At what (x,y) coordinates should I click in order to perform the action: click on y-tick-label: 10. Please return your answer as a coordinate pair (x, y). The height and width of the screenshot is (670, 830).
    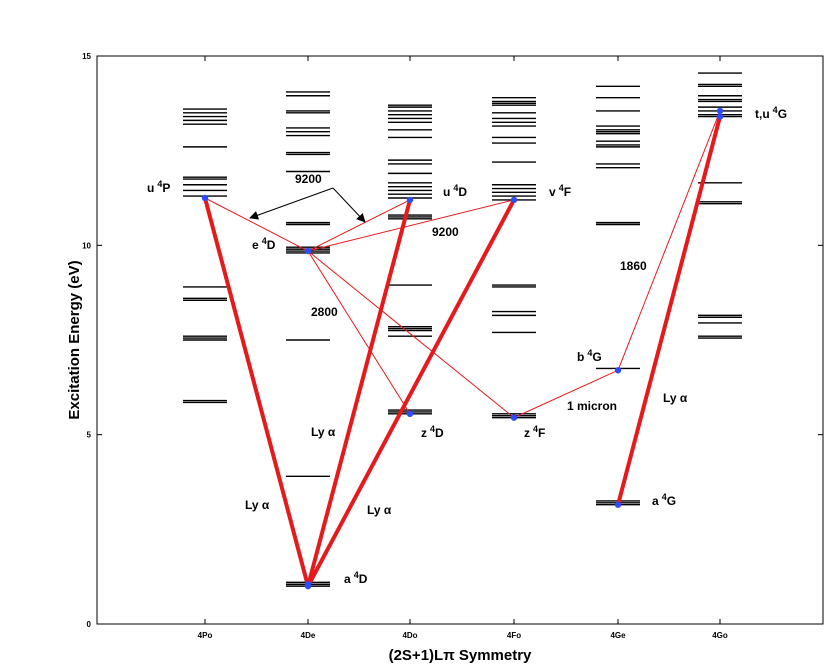
    Looking at the image, I should click on (86, 245).